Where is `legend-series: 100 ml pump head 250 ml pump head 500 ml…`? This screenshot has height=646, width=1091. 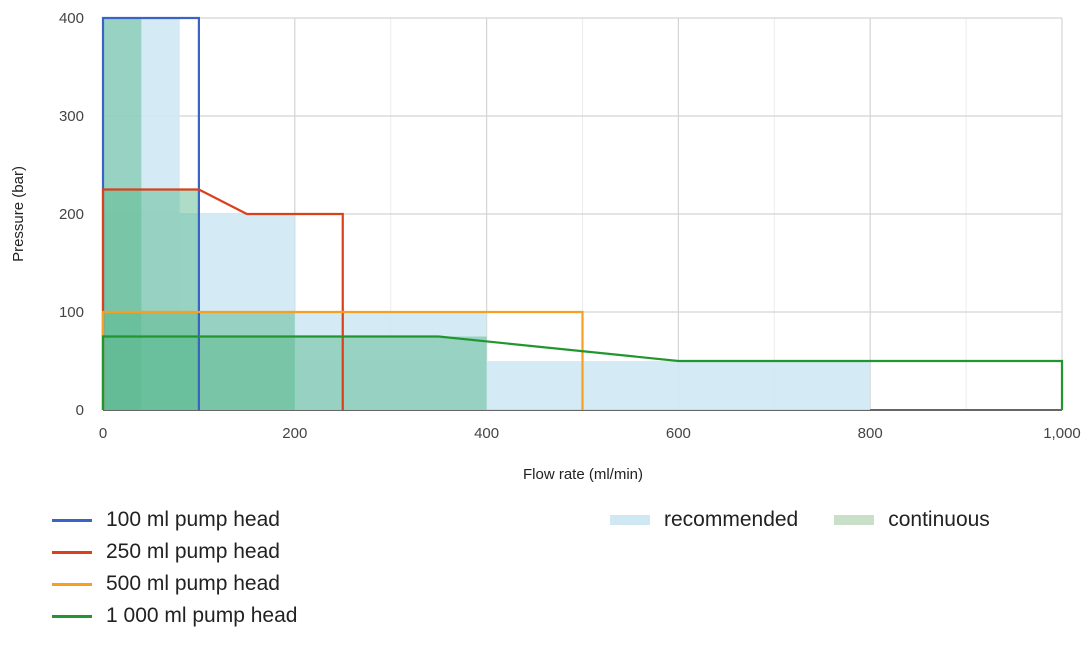
legend-series: 100 ml pump head 250 ml pump head 500 ml… is located at coordinates (174, 568).